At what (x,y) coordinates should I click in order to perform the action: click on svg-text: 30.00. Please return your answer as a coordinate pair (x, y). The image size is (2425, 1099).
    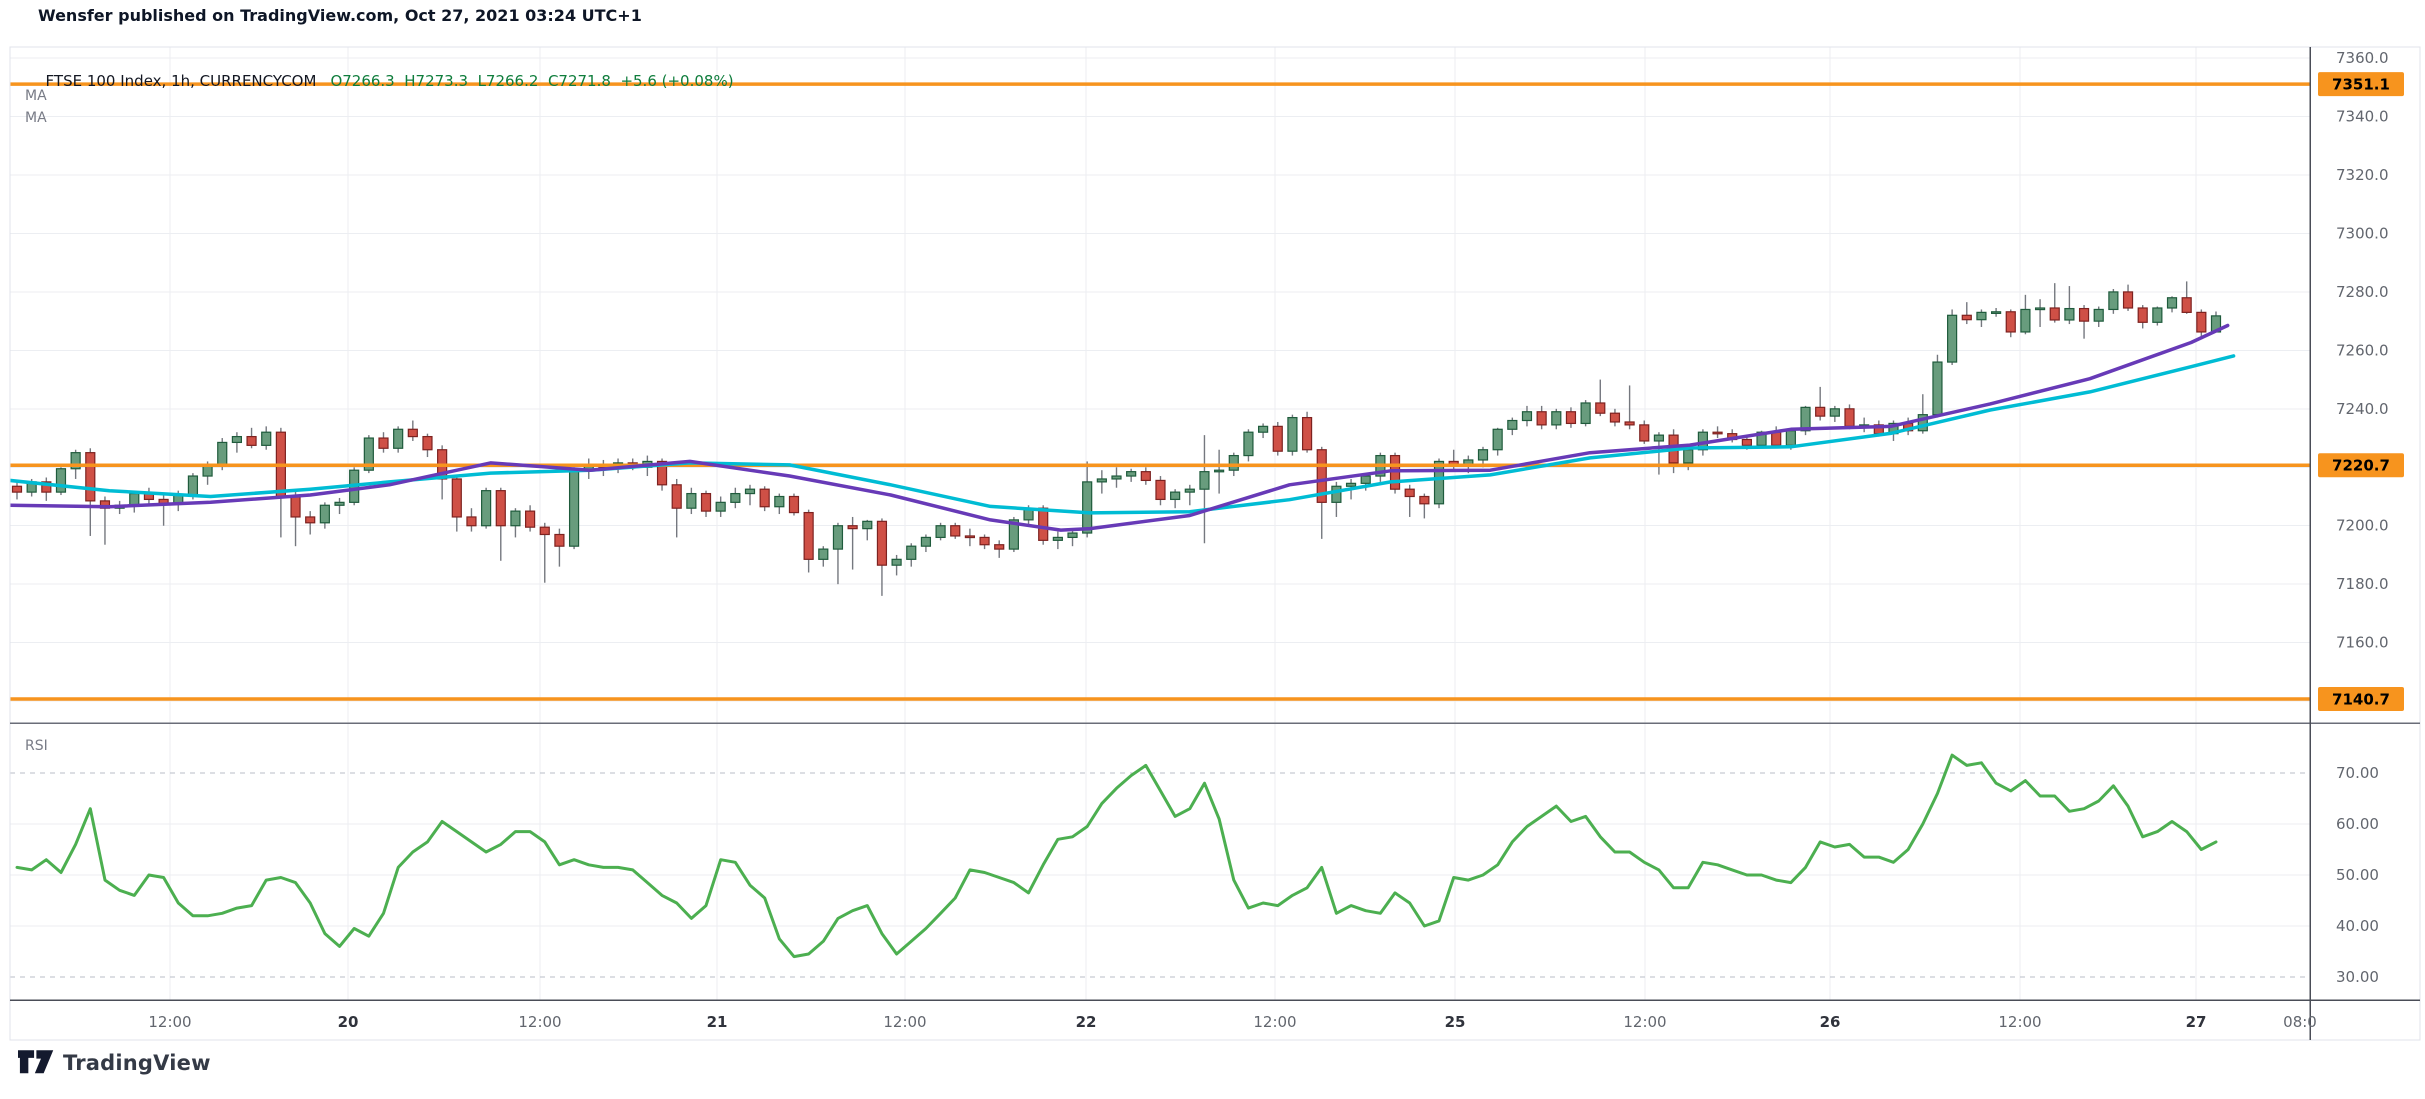
    Looking at the image, I should click on (2357, 977).